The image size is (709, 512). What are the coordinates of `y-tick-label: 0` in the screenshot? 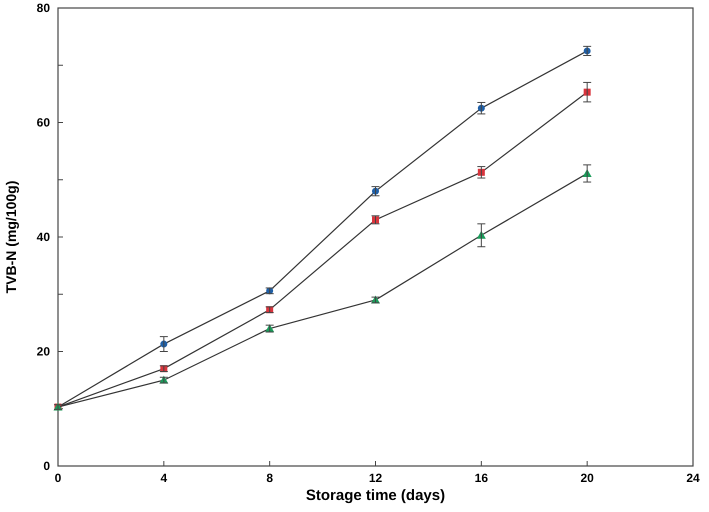 It's located at (46, 466).